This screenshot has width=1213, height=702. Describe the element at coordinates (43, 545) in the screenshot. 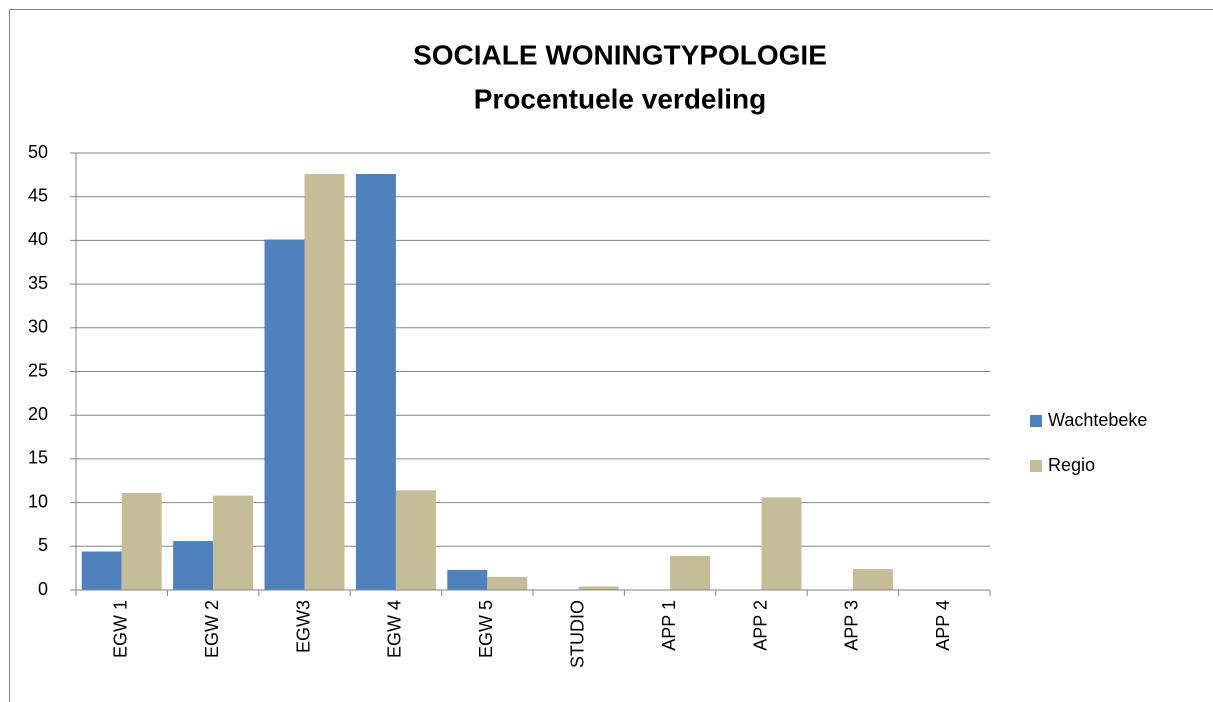

I see `y-tick-label: 5` at that location.